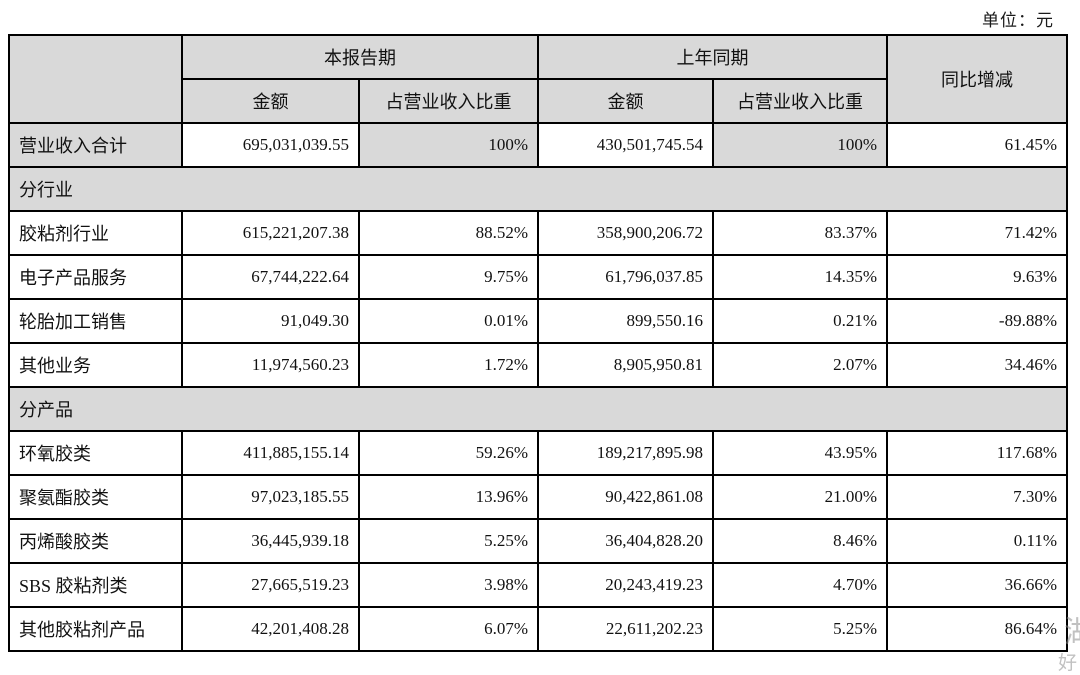  What do you see at coordinates (800, 101) in the screenshot?
I see `header-prior-pct: 占营业收入比重` at bounding box center [800, 101].